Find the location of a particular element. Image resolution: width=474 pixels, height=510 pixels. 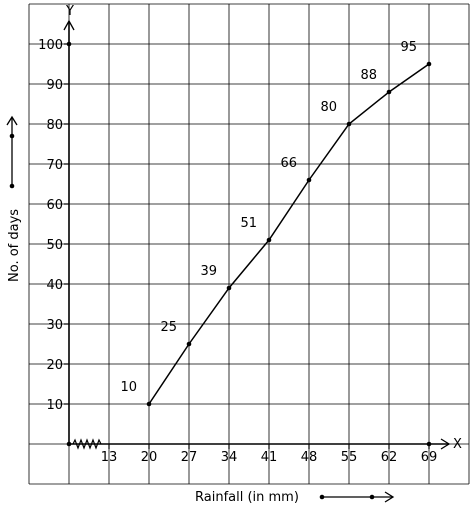

y-tick-label: 100 is located at coordinates (50, 45).